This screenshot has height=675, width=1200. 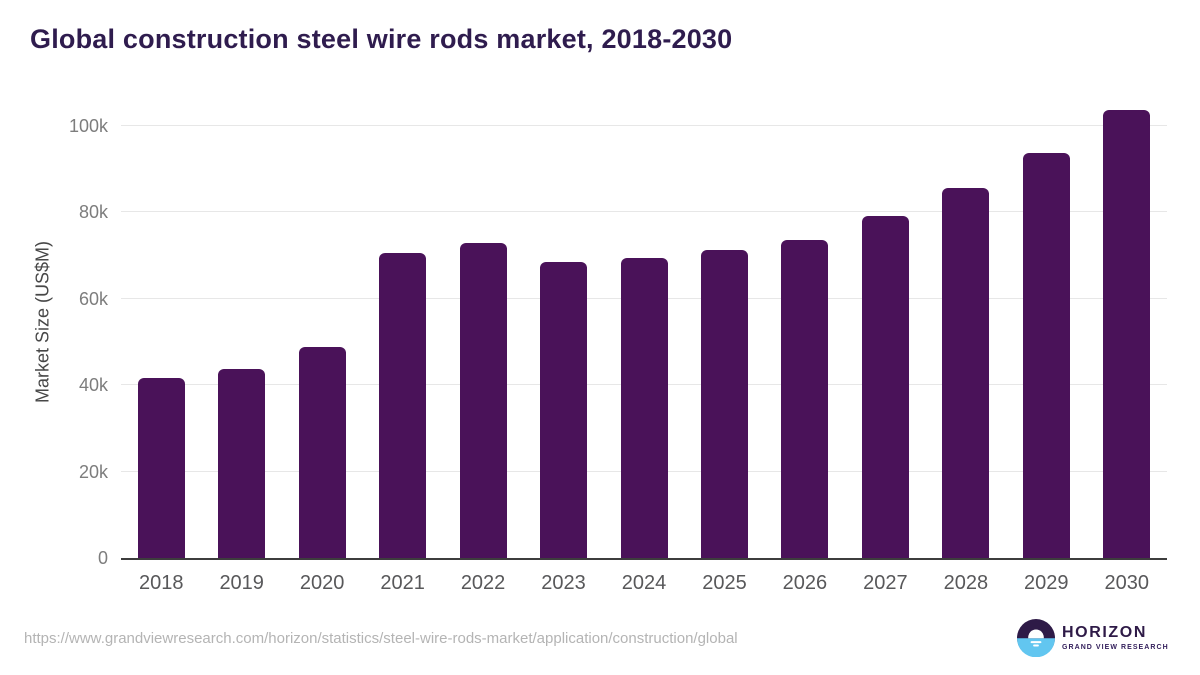 I want to click on logo-subtitle: GRAND VIEW RESEARCH, so click(x=1115, y=647).